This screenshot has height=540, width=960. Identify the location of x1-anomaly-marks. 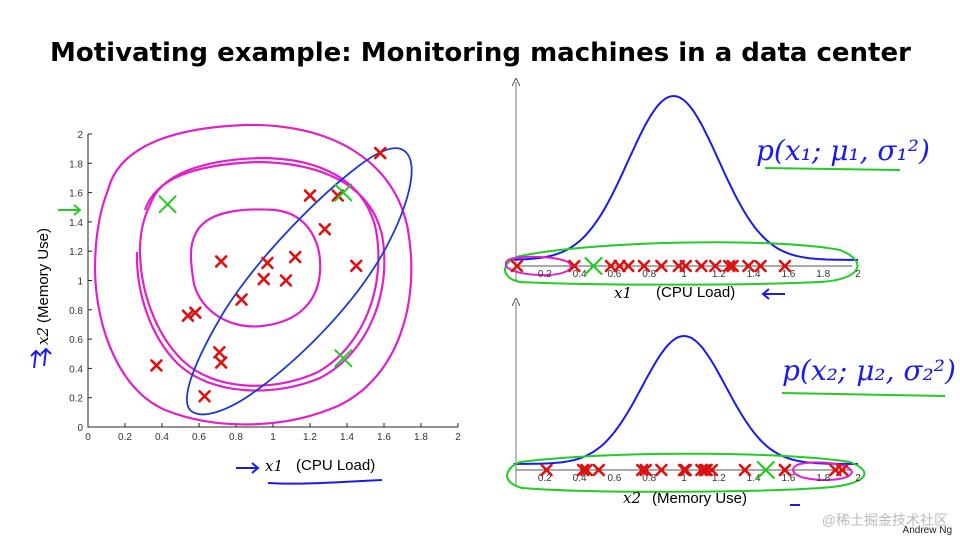
(593, 266).